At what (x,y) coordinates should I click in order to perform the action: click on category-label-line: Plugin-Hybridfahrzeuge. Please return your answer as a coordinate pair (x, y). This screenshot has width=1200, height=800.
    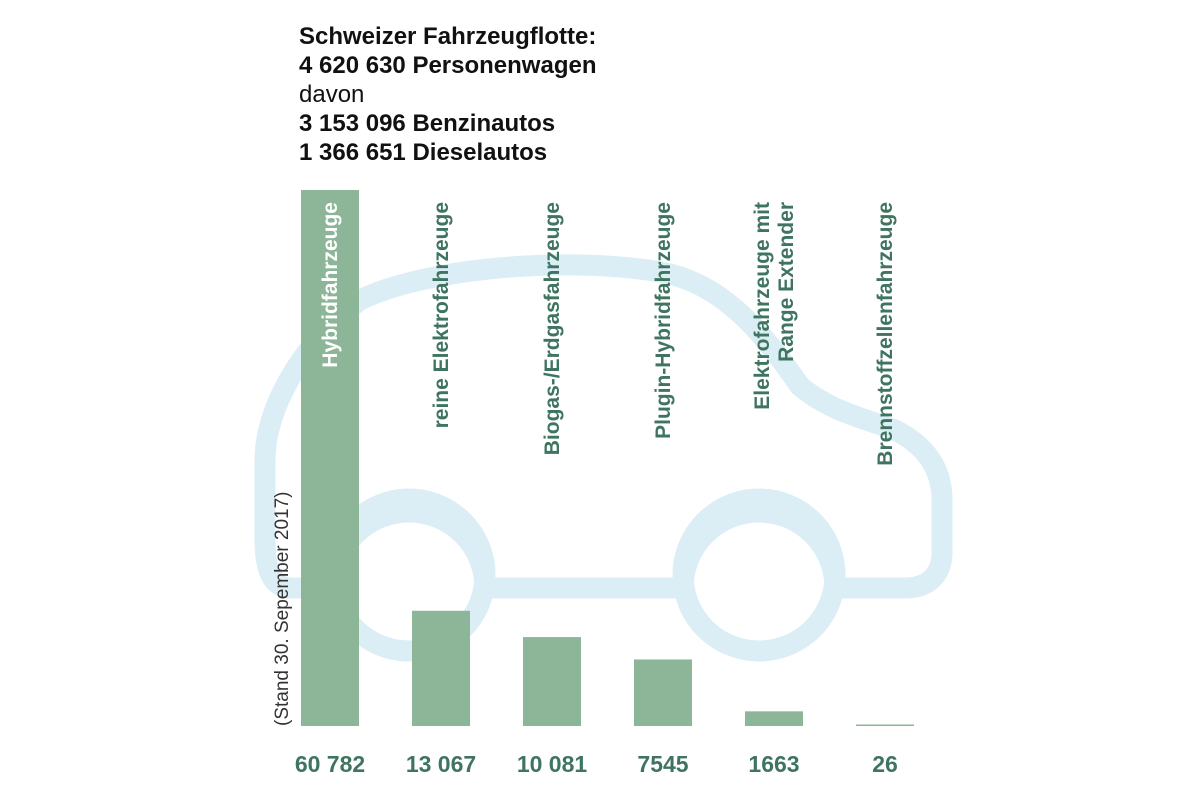
    Looking at the image, I should click on (663, 320).